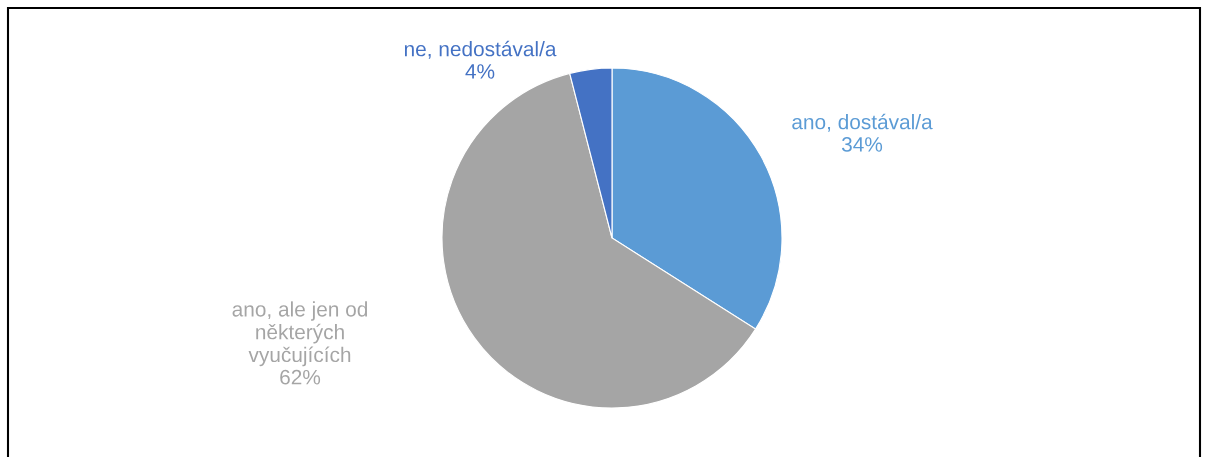  I want to click on slice-label: ano, dostával/a, so click(862, 122).